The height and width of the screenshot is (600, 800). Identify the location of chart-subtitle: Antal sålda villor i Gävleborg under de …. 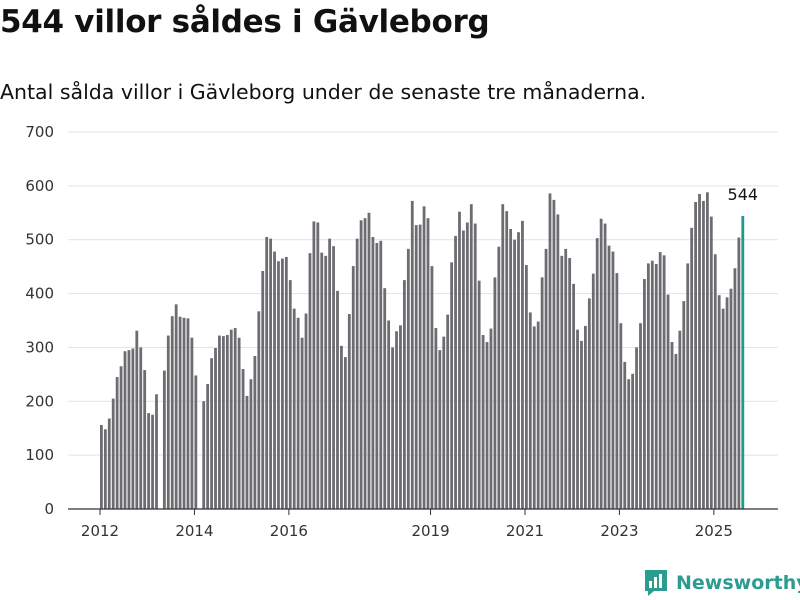
(323, 92).